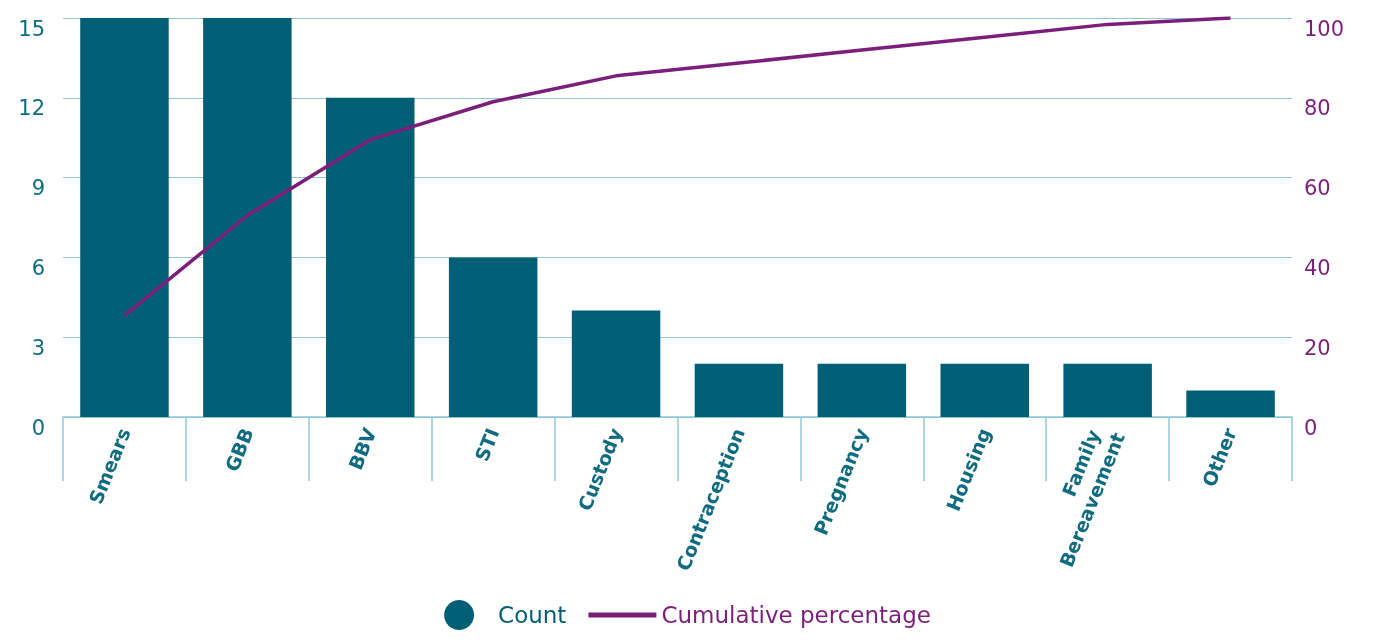 This screenshot has height=643, width=1375. What do you see at coordinates (362, 448) in the screenshot?
I see `x-tick-label: BBV` at bounding box center [362, 448].